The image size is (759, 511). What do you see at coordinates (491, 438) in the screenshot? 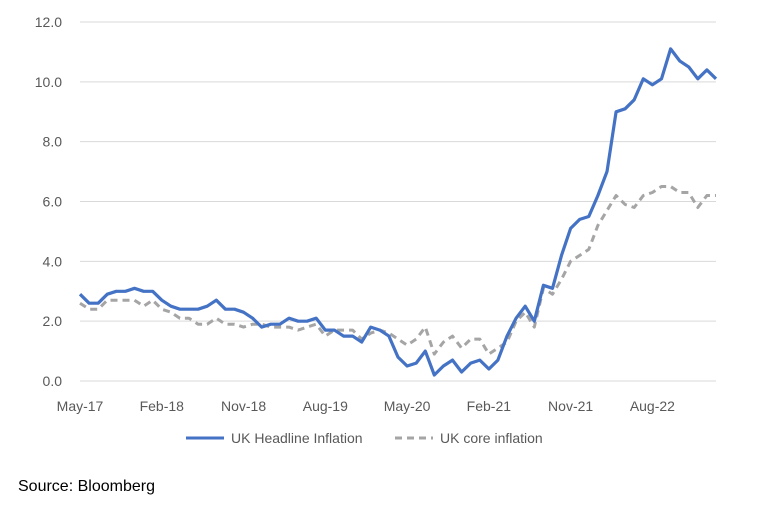
I see `legend-label: UK core inflation` at bounding box center [491, 438].